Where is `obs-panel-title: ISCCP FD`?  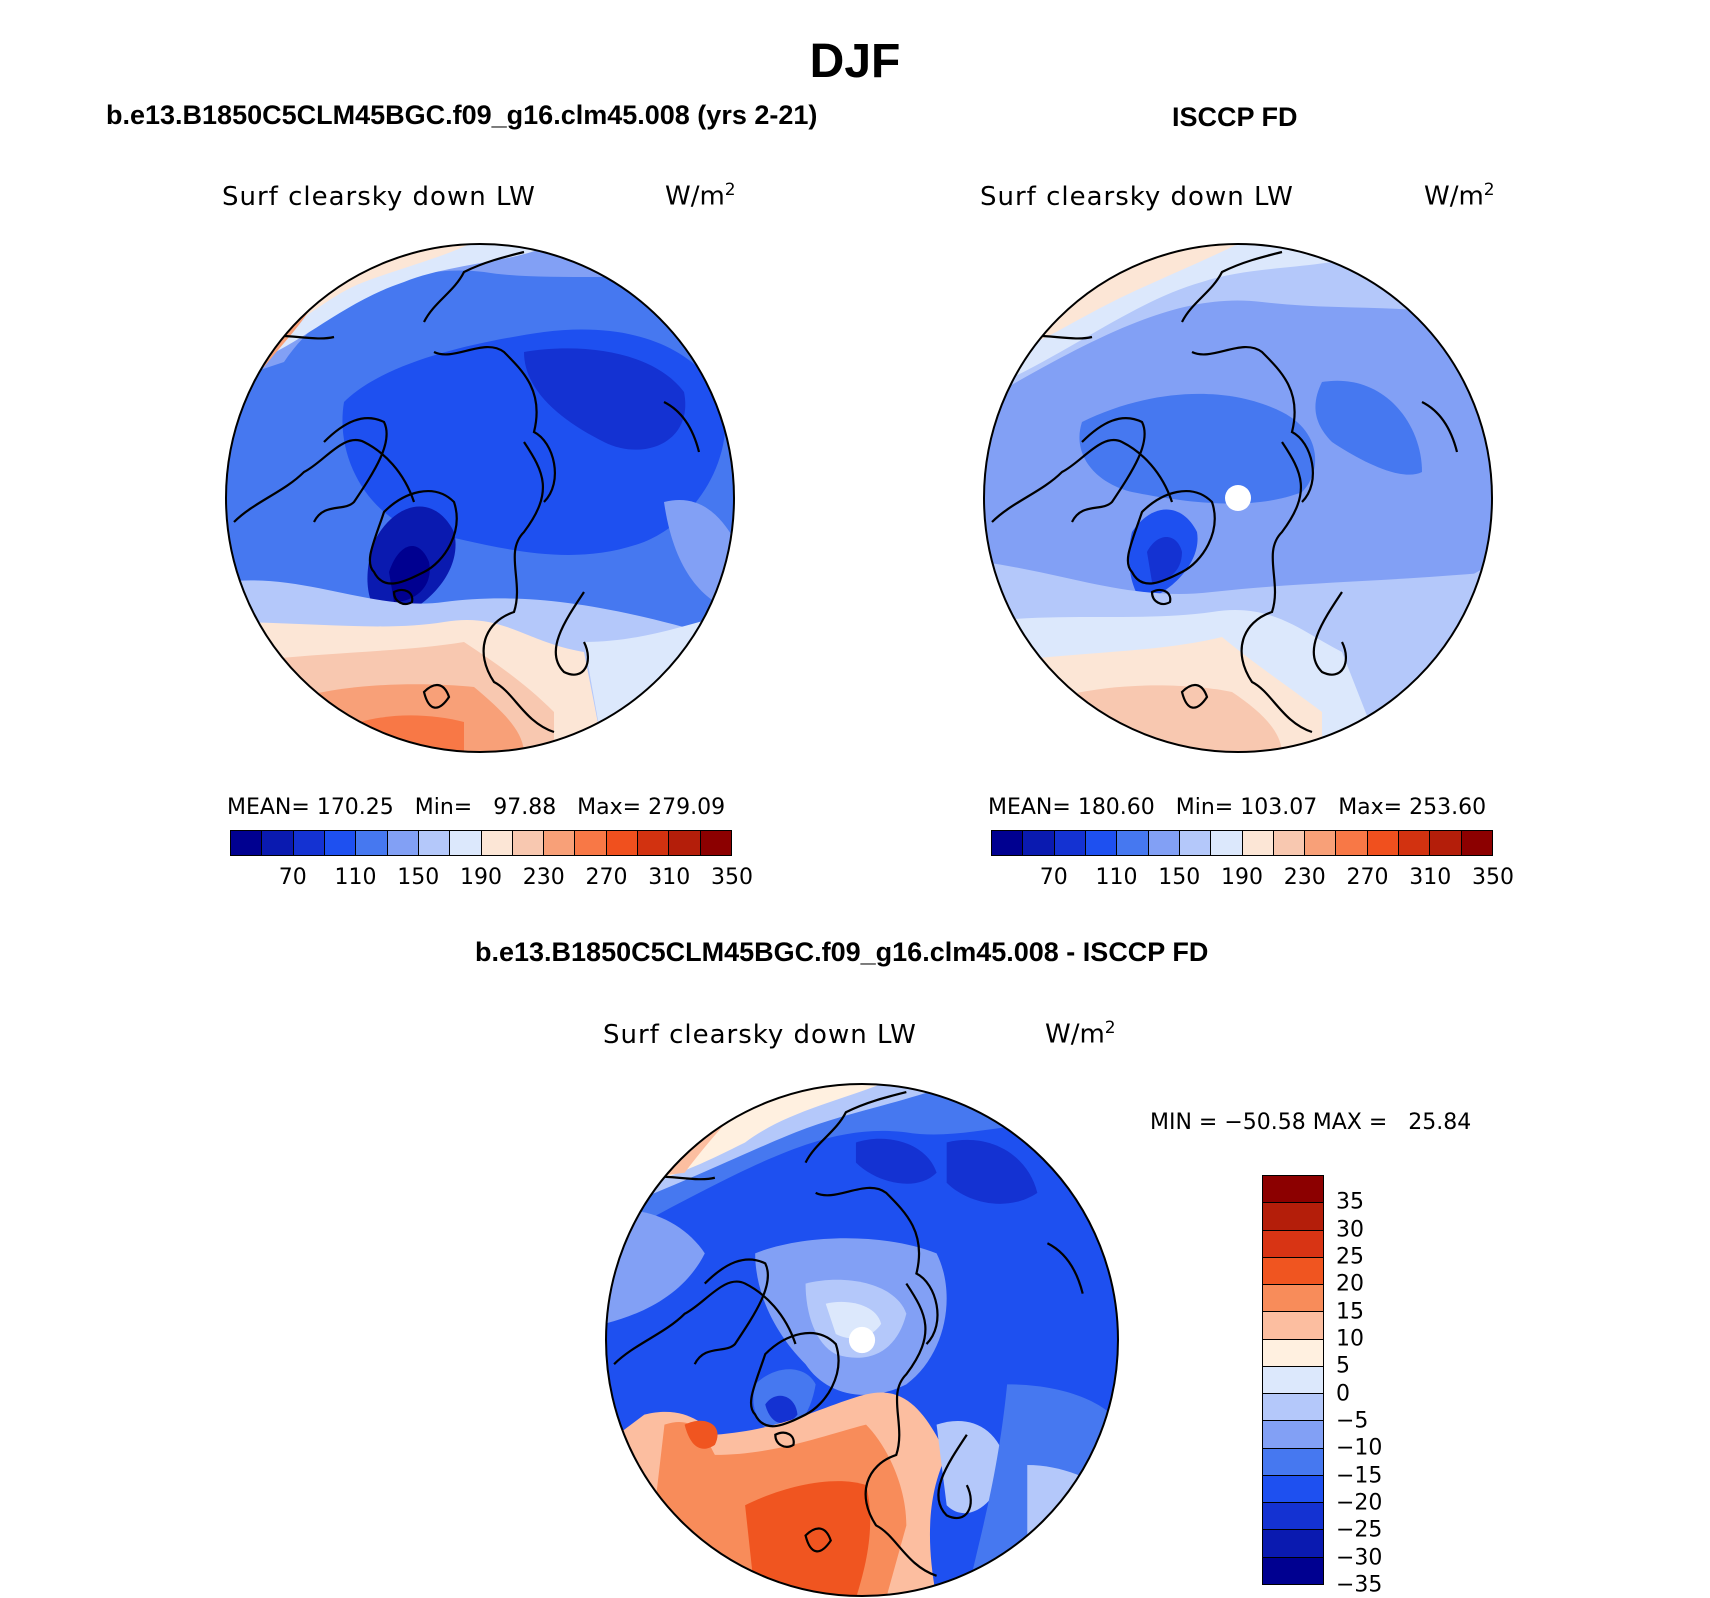 obs-panel-title: ISCCP FD is located at coordinates (1235, 117).